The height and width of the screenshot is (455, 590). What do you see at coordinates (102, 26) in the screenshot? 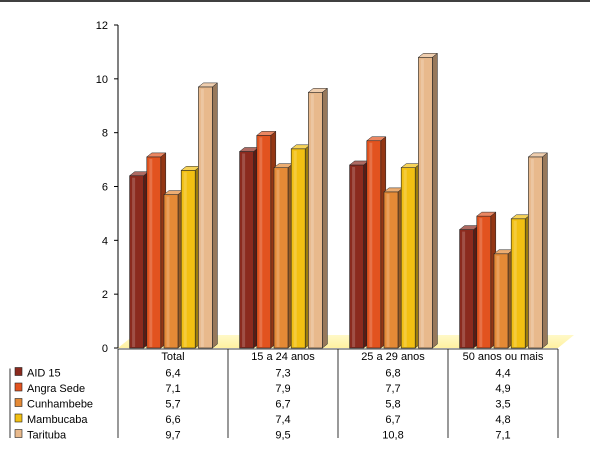
I see `y-tick-label: 12` at bounding box center [102, 26].